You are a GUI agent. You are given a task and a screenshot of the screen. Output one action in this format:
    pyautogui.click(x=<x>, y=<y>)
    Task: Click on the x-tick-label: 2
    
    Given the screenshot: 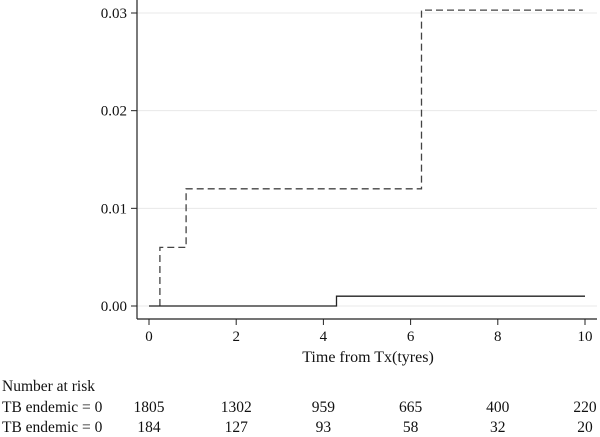 What is the action you would take?
    pyautogui.click(x=236, y=337)
    